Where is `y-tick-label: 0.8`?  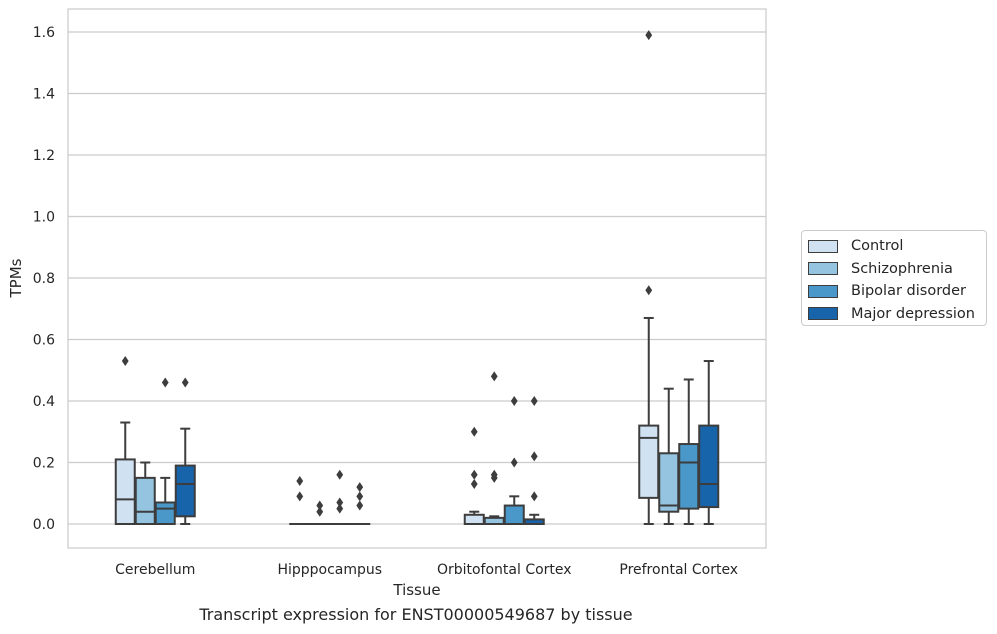 y-tick-label: 0.8 is located at coordinates (44, 279).